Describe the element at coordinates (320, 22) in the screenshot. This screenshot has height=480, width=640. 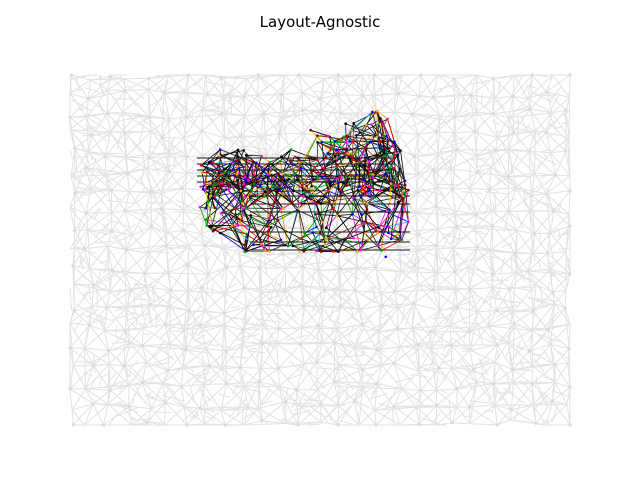
I see `plot-title: Layout-Agnostic` at that location.